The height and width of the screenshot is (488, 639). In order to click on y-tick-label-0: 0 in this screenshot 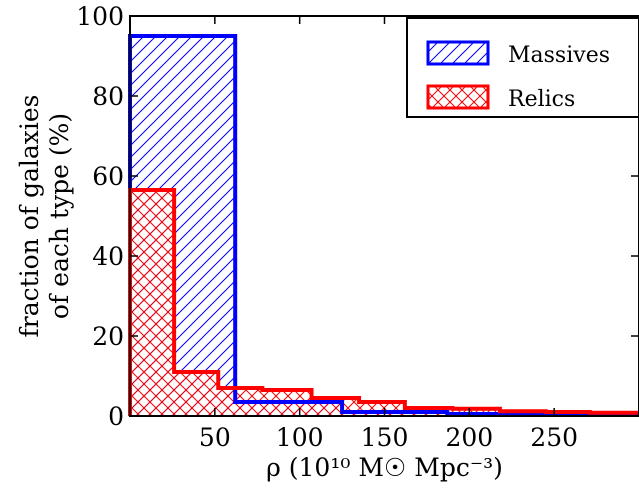, I will do `click(116, 416)`.